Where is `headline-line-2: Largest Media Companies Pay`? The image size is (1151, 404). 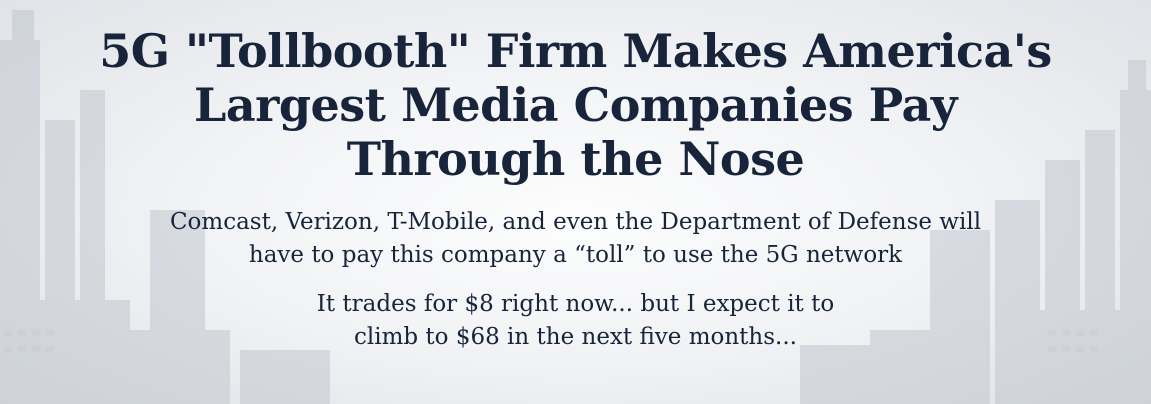
headline-line-2: Largest Media Companies Pay is located at coordinates (575, 105).